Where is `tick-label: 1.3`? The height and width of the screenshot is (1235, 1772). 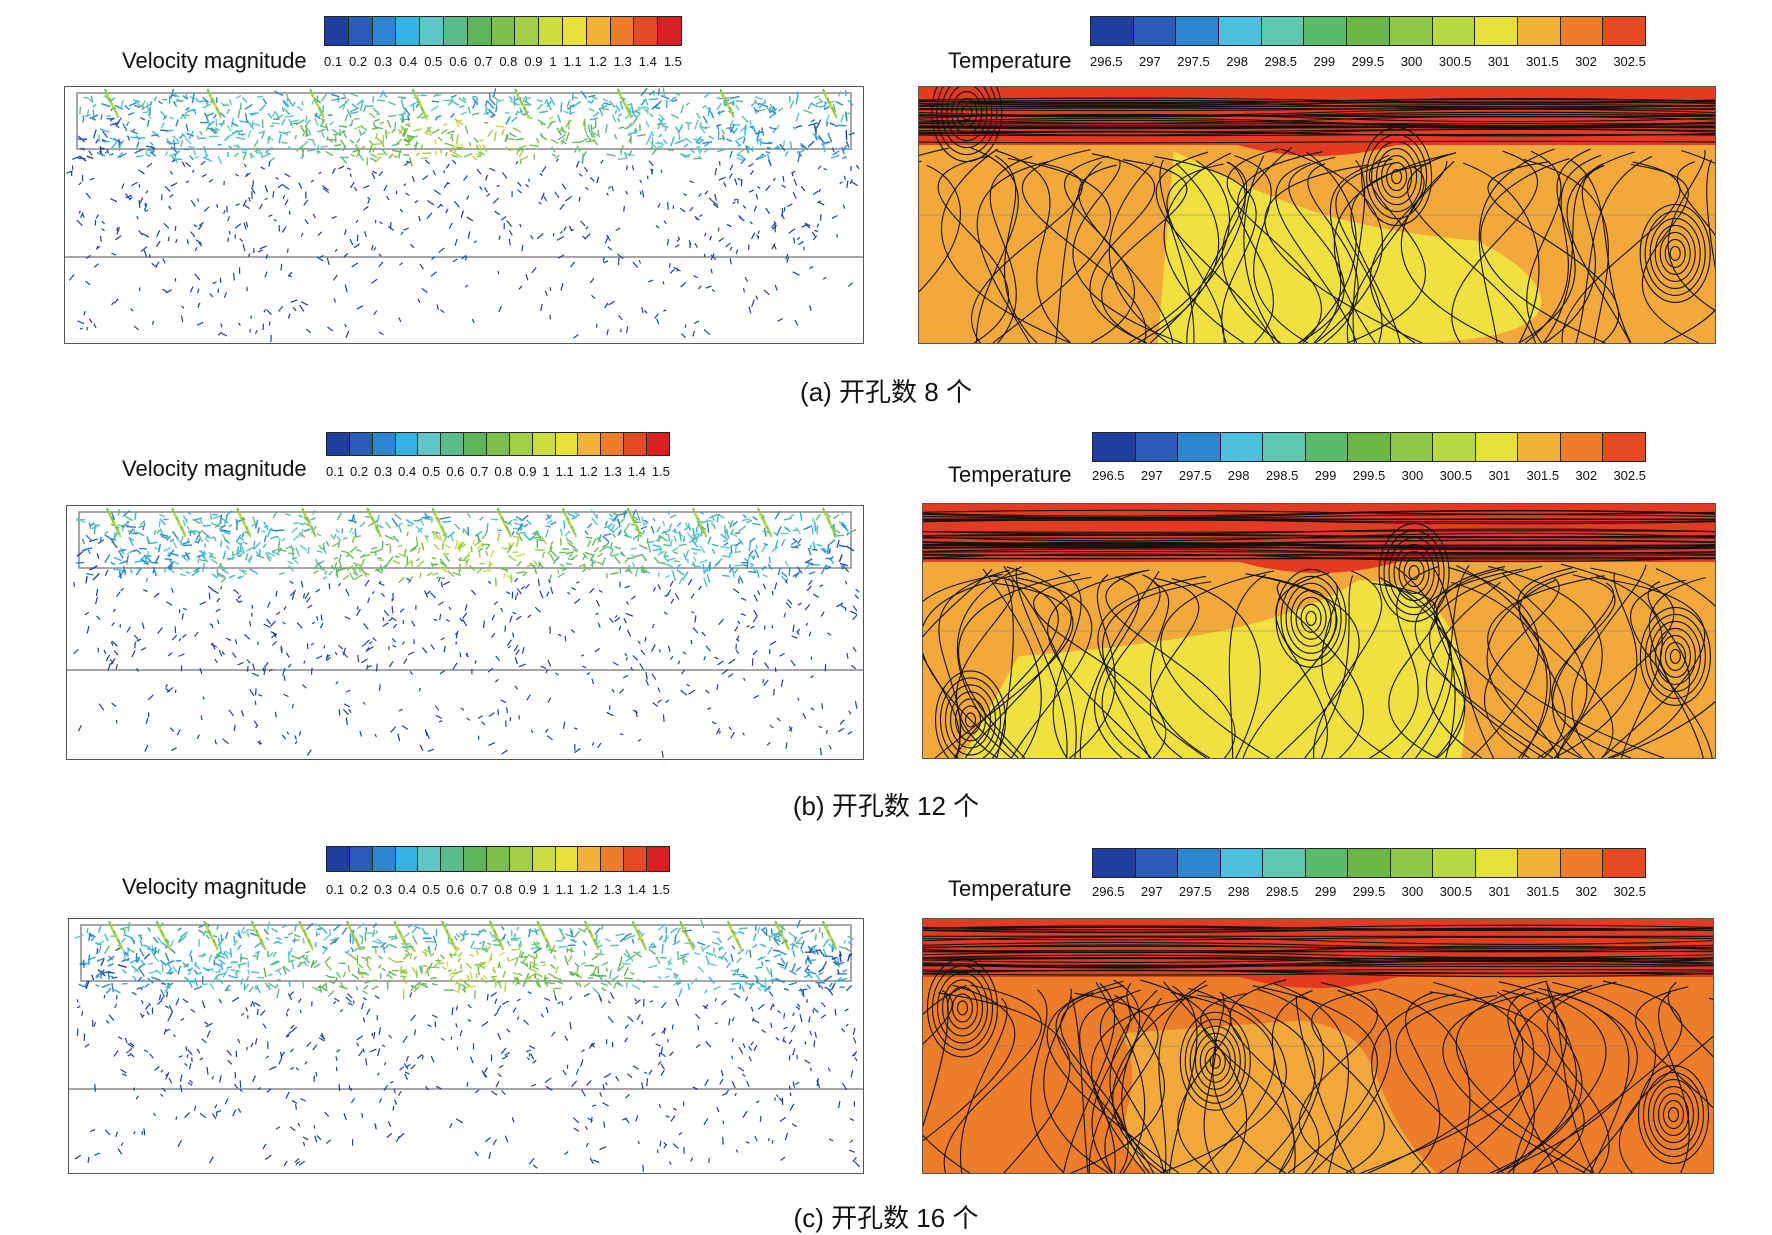
tick-label: 1.3 is located at coordinates (612, 889).